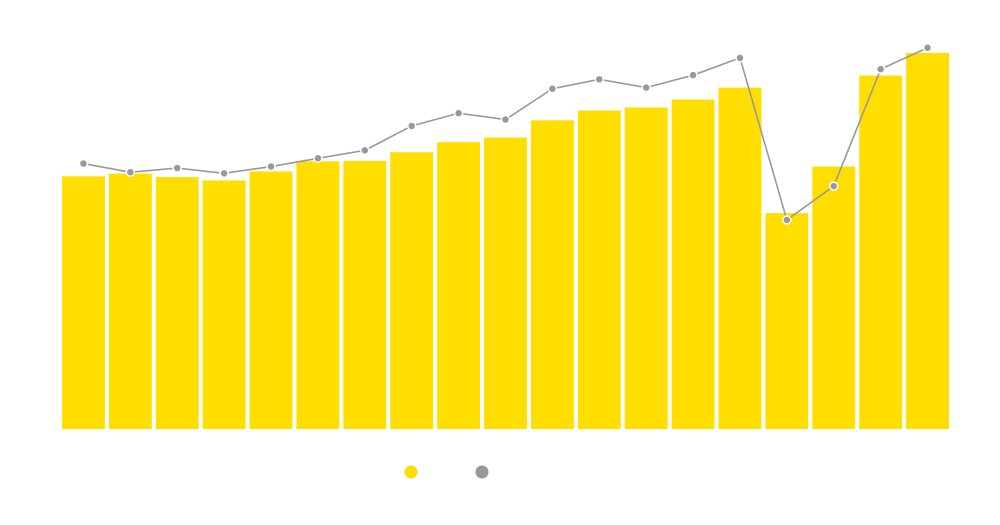 Image resolution: width=1000 pixels, height=525 pixels. I want to click on legend, so click(446, 472).